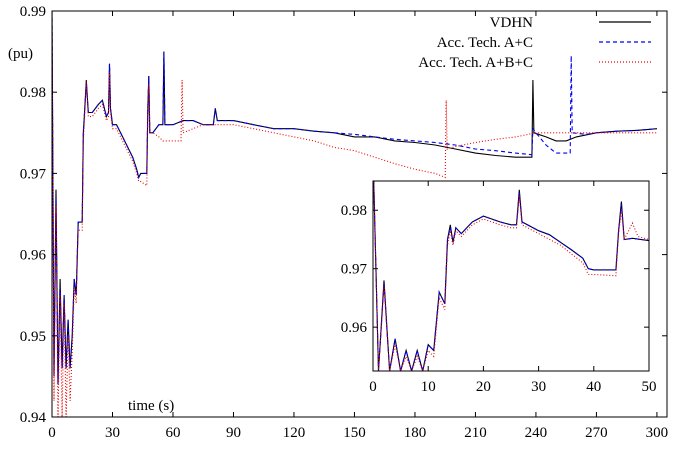  Describe the element at coordinates (172, 433) in the screenshot. I see `main-x-tick-label: 60` at that location.